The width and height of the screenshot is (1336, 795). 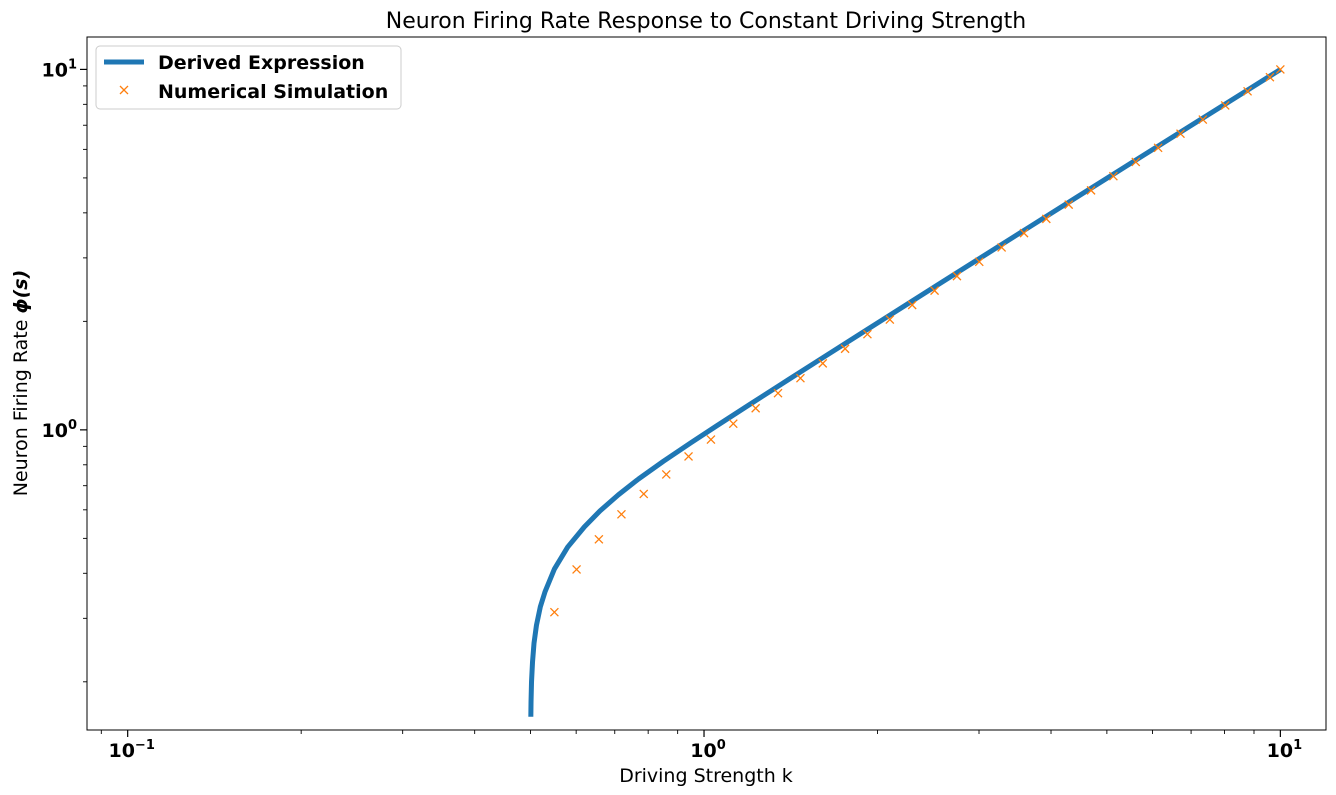 I want to click on x-axis-label: Driving Strength k, so click(x=706, y=776).